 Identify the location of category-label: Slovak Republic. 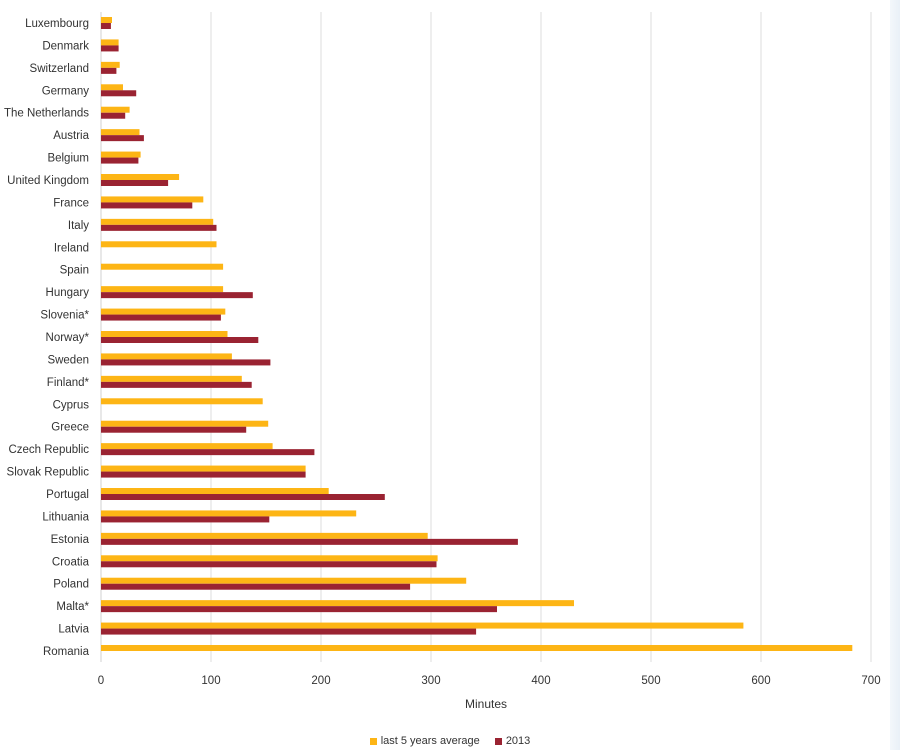
(48, 473).